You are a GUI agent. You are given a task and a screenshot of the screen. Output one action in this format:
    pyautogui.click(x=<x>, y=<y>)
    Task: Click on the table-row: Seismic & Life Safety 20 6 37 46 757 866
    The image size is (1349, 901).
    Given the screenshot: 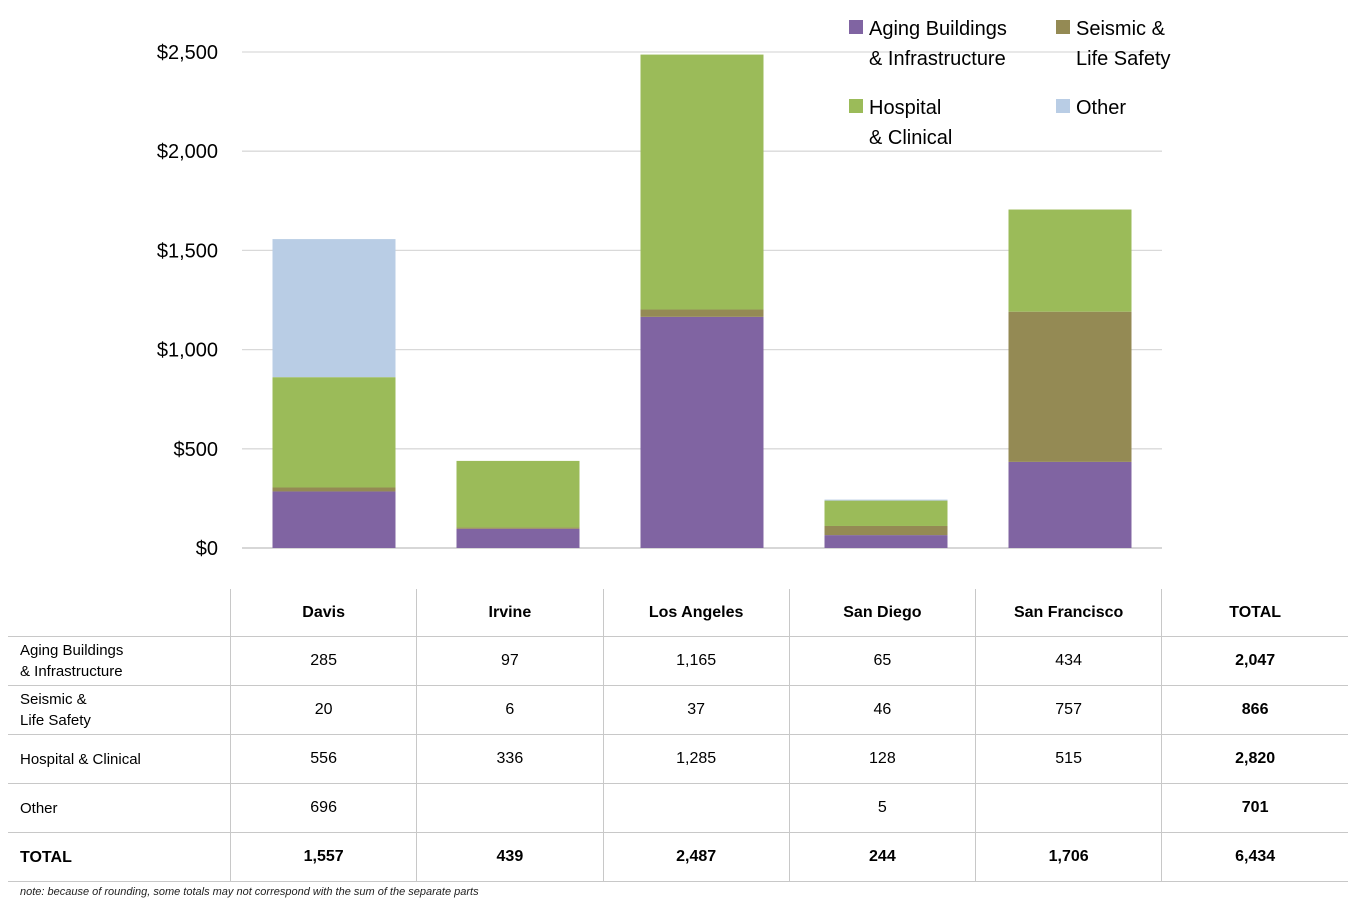 What is the action you would take?
    pyautogui.click(x=678, y=710)
    